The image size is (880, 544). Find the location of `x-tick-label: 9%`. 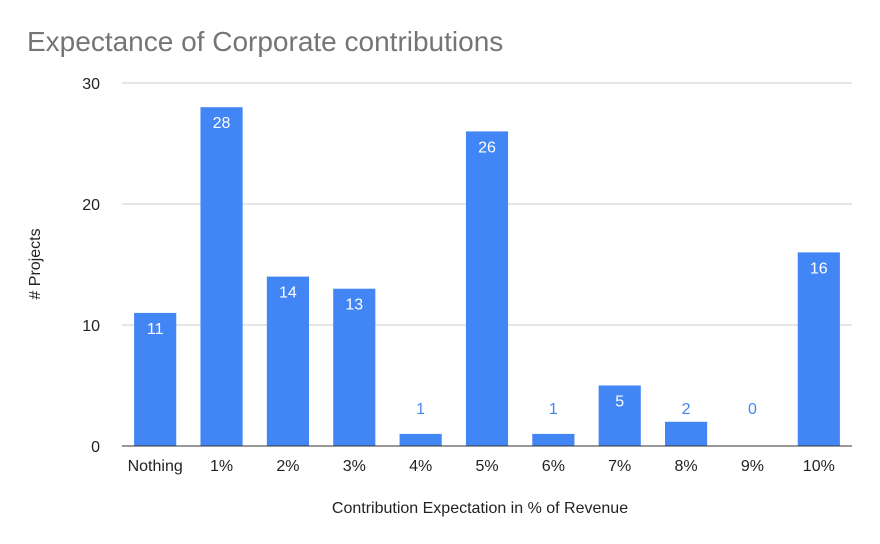

x-tick-label: 9% is located at coordinates (752, 466).